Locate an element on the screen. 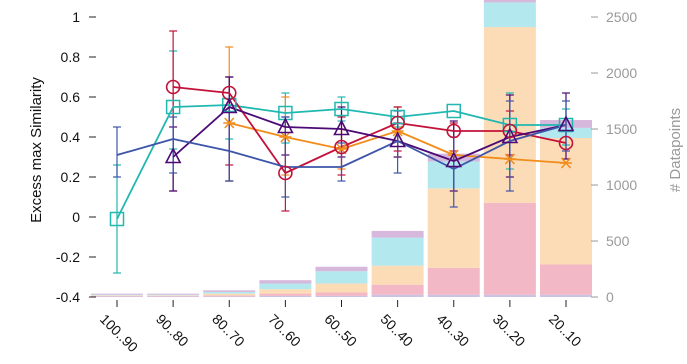 The height and width of the screenshot is (364, 687). y-tick-label: 0.2 is located at coordinates (71, 177).